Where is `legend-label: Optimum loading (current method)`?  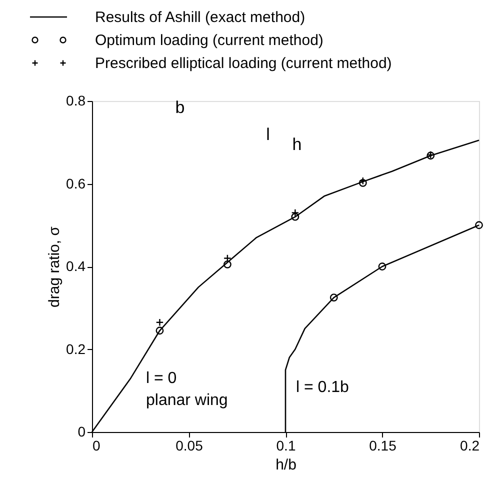
legend-label: Optimum loading (current method) is located at coordinates (209, 40).